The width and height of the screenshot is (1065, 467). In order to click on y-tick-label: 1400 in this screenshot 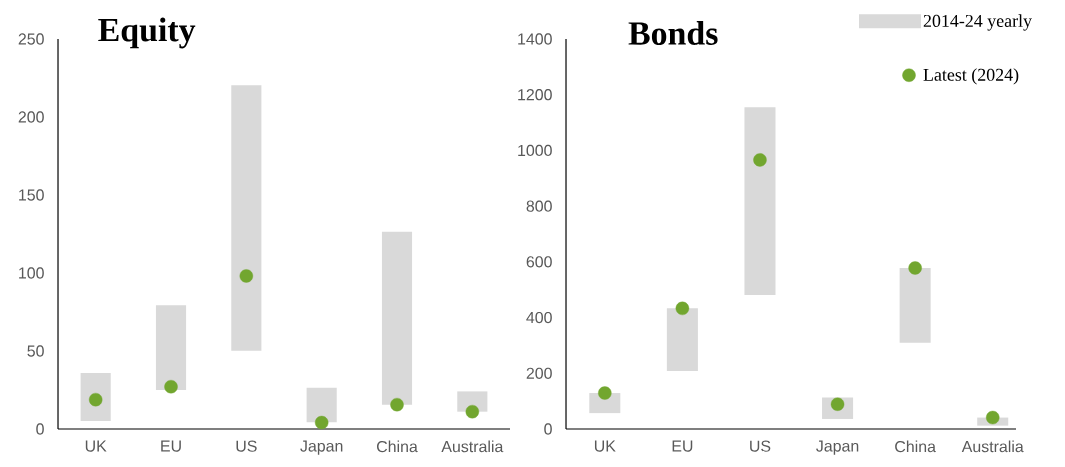, I will do `click(535, 39)`.